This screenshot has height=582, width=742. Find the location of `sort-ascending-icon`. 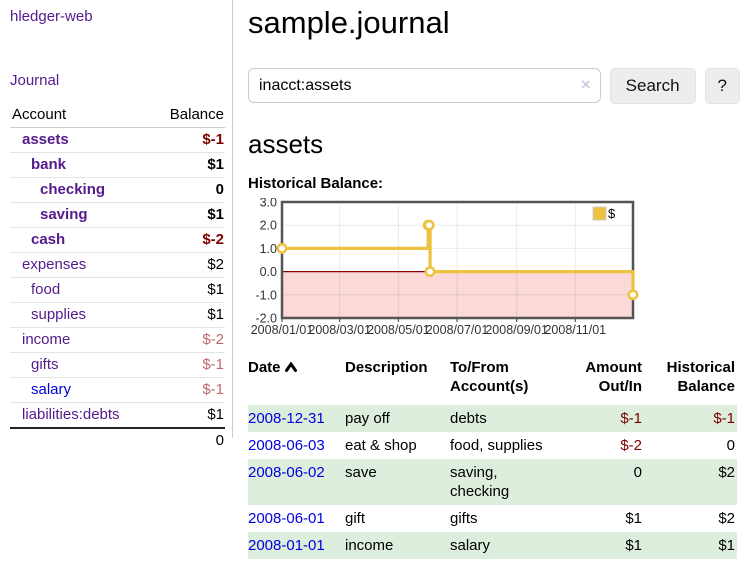

sort-ascending-icon is located at coordinates (290, 367).